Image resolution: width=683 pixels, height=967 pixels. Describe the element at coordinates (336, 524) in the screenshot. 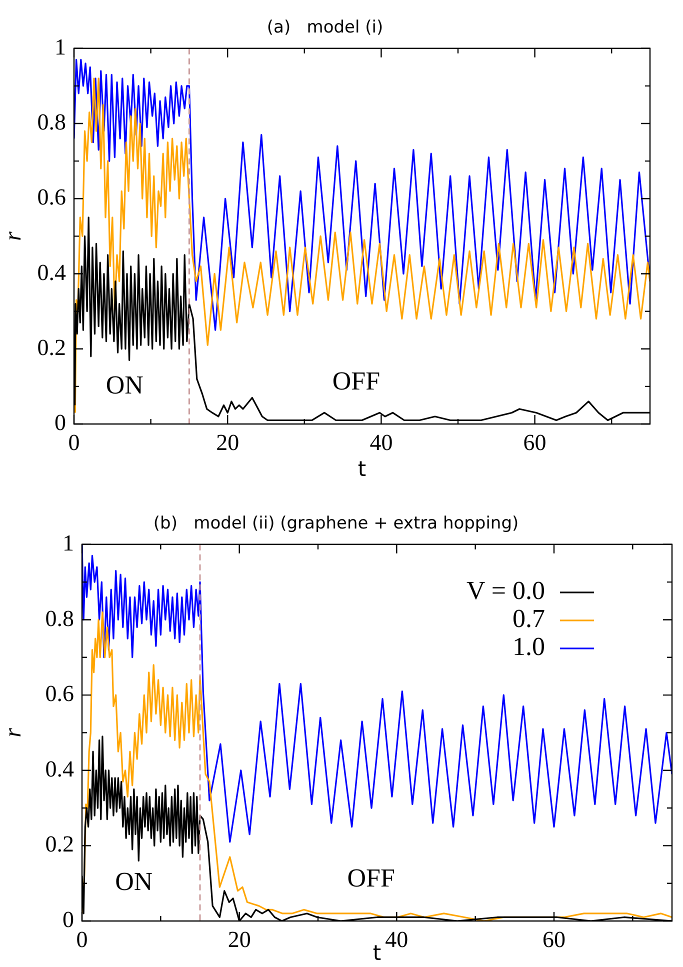

I see `chart-title: (b) model (ii) (graphene + extra hopping)` at that location.